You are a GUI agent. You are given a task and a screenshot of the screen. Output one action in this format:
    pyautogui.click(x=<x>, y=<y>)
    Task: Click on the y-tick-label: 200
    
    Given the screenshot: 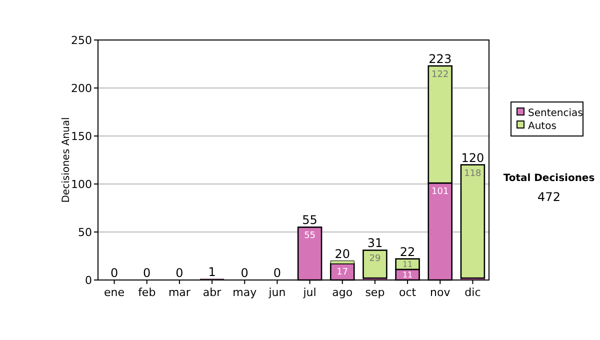 What is the action you would take?
    pyautogui.click(x=81, y=88)
    